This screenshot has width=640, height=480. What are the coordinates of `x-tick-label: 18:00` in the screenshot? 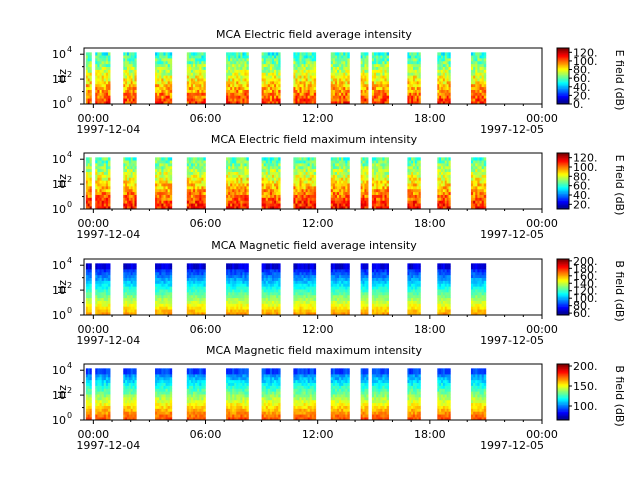 It's located at (430, 118).